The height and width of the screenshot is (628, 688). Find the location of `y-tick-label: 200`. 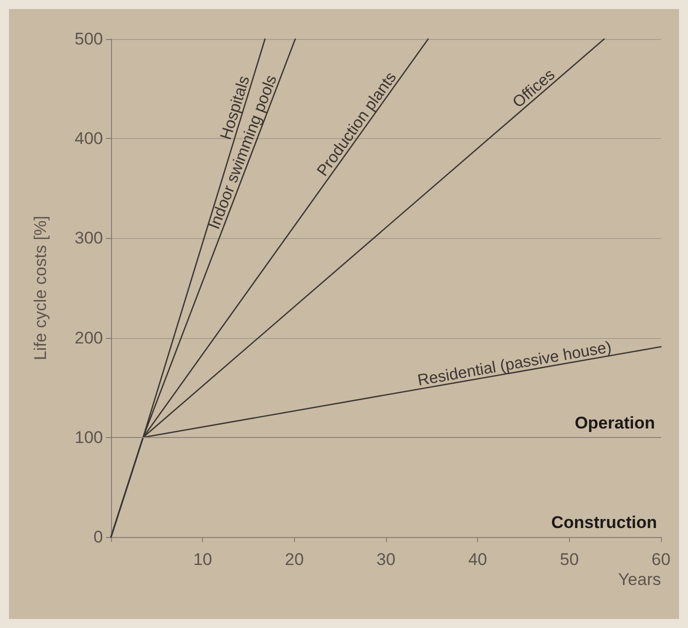

y-tick-label: 200 is located at coordinates (88, 338).